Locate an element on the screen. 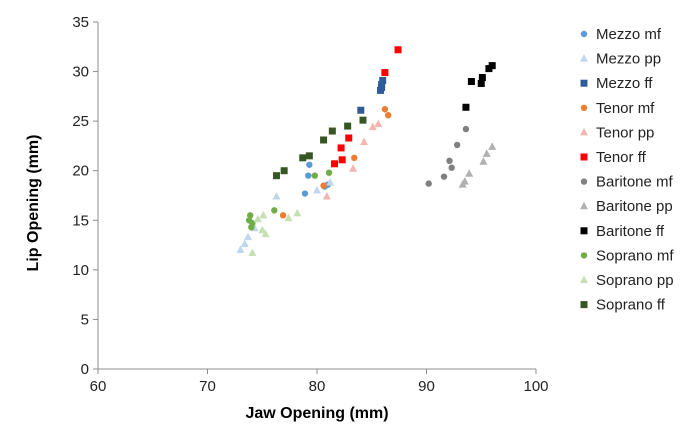  legend-item-baritone-mf: Baritone mf is located at coordinates (627, 182).